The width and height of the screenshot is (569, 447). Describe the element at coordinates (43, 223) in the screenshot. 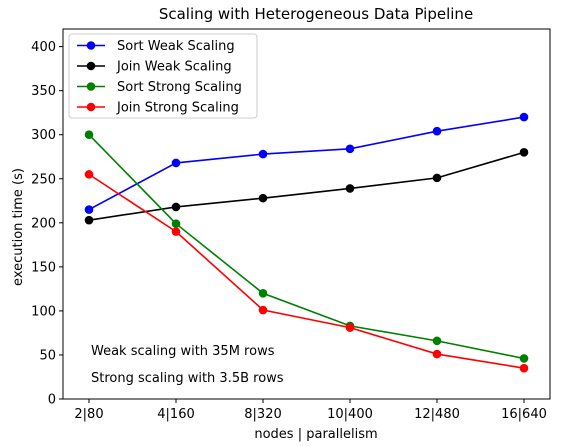

I see `y-tick-label: 200` at that location.